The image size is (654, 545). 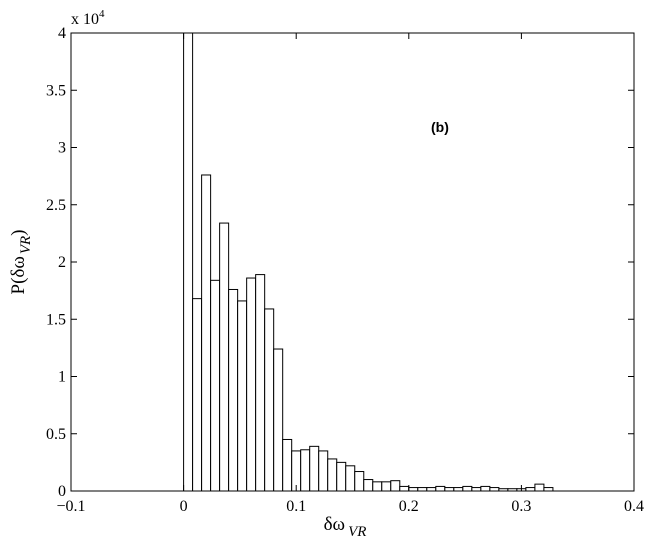 What do you see at coordinates (62, 33) in the screenshot?
I see `y-tick-label: 4` at bounding box center [62, 33].